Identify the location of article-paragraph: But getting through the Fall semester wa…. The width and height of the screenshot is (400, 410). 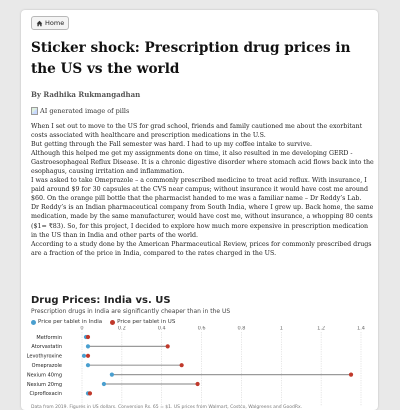
(171, 145).